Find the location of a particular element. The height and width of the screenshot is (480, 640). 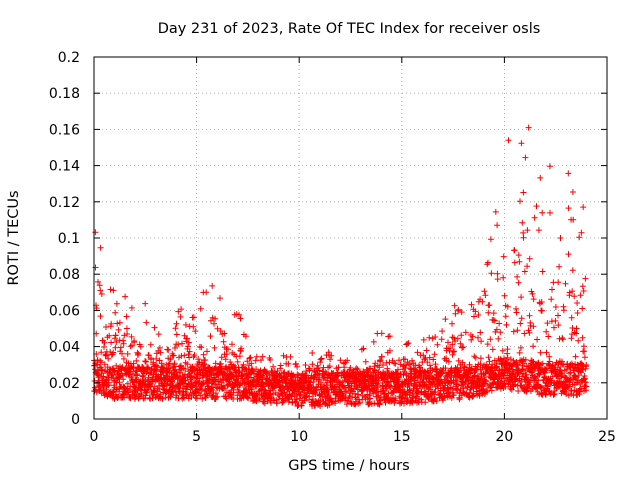

y-tick-label: 0.18 is located at coordinates (64, 94).